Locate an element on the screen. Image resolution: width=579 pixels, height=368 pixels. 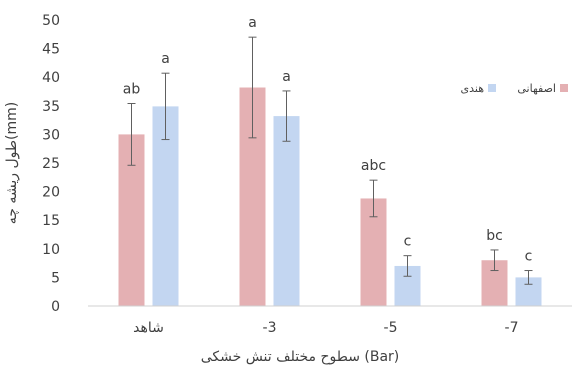
y-tick-label: 5 is located at coordinates (55, 278).